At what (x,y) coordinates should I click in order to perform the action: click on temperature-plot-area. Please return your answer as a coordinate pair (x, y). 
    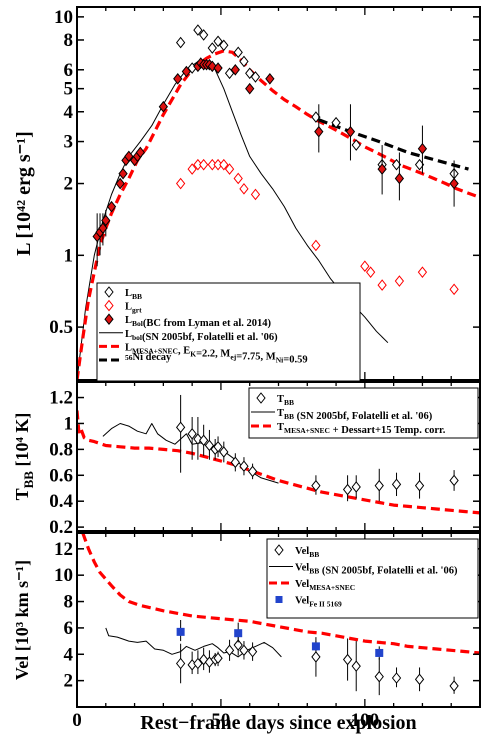
    Looking at the image, I should click on (278, 454).